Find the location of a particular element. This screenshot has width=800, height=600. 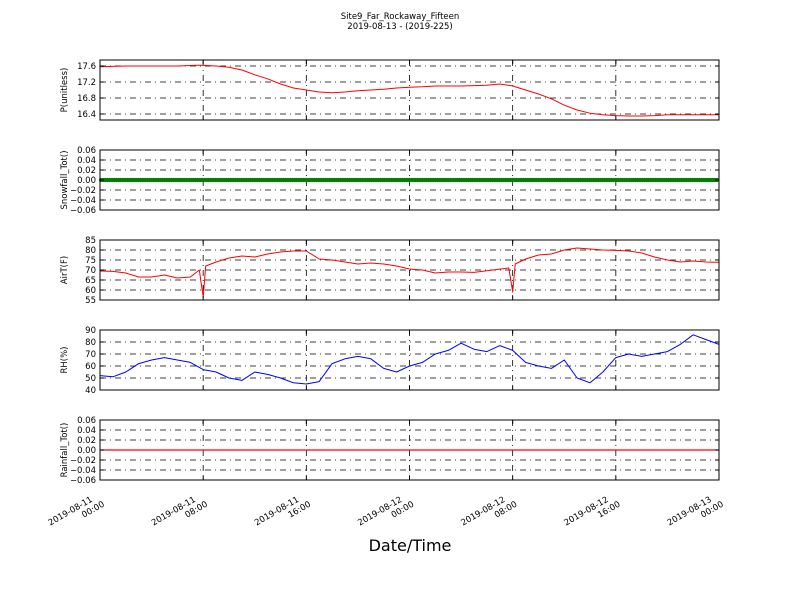

y-axis-label: Rainfall_Tot() is located at coordinates (65, 450).